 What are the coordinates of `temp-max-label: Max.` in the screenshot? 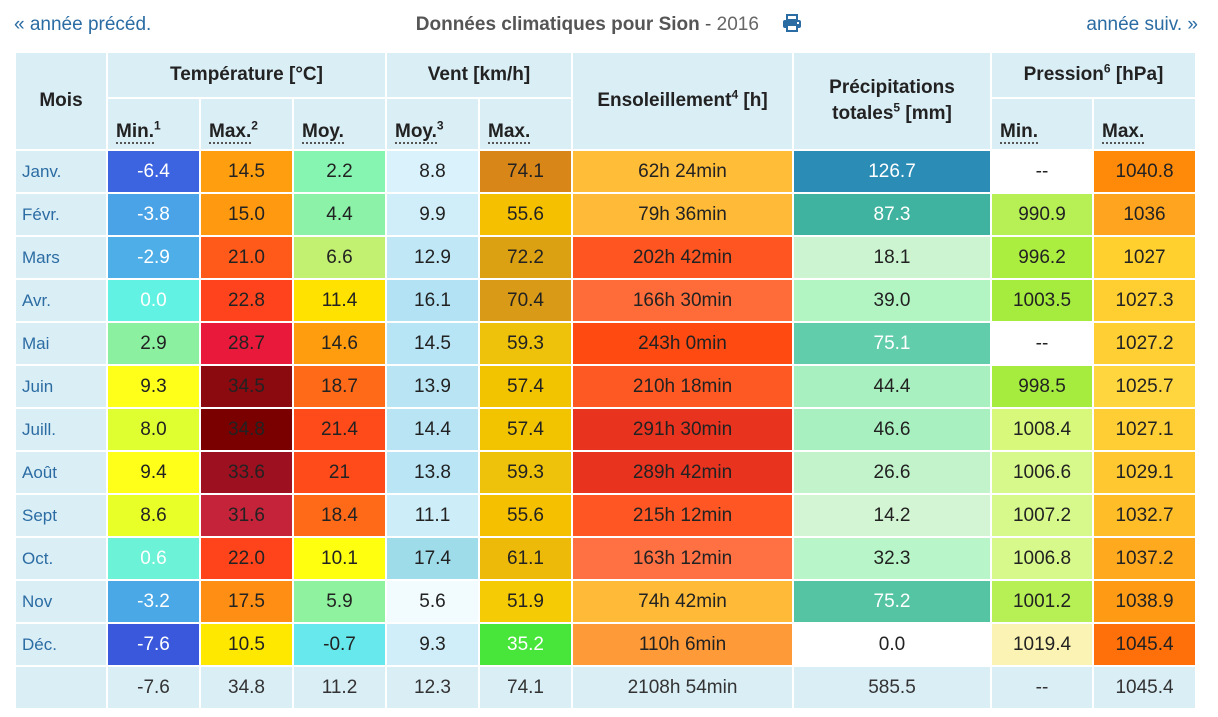 It's located at (230, 132).